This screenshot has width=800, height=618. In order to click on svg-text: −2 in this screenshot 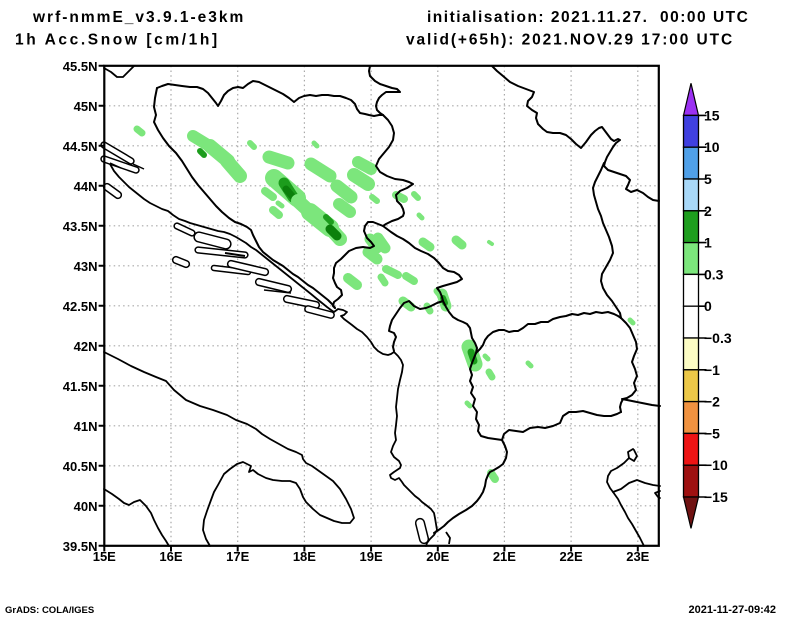, I will do `click(712, 402)`.